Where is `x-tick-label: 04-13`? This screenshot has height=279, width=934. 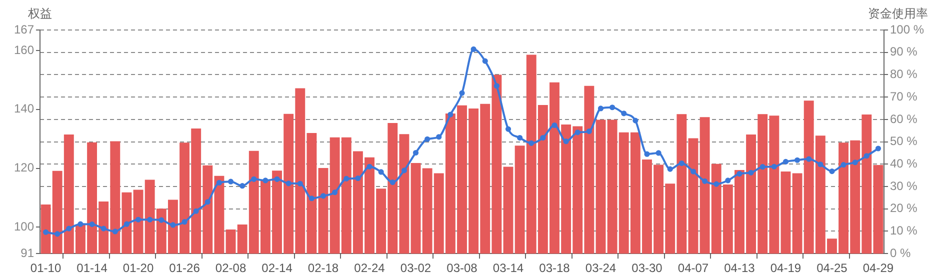 x-tick-label: 04-13 is located at coordinates (740, 268).